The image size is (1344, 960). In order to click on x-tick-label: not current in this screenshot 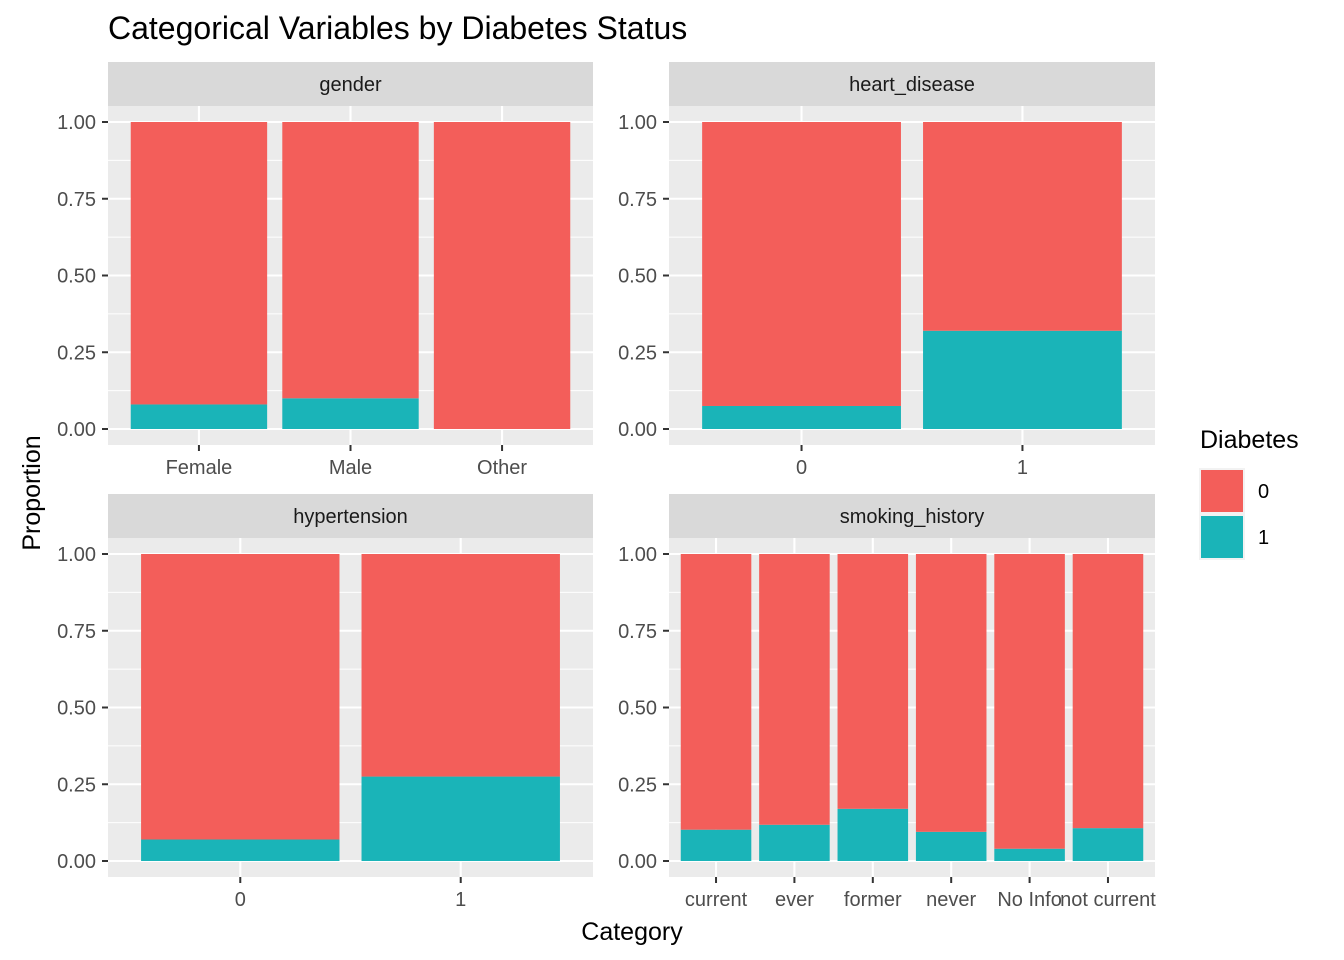, I will do `click(1108, 900)`.